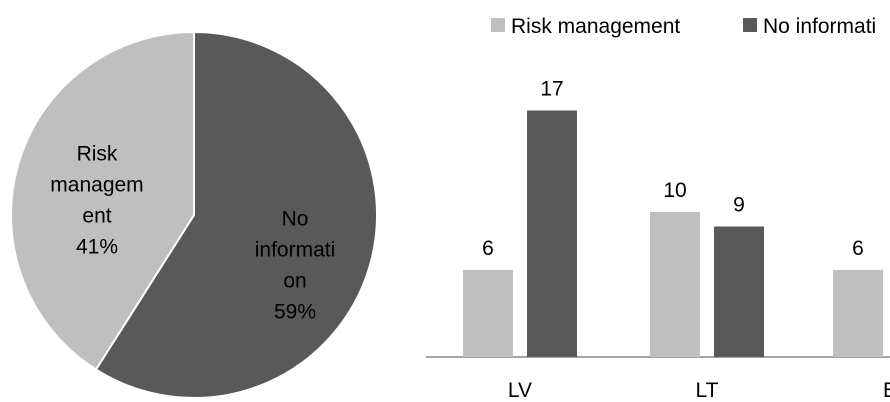  Describe the element at coordinates (96, 201) in the screenshot. I see `pie-slice-label-1: Risk managem ent 41%` at that location.